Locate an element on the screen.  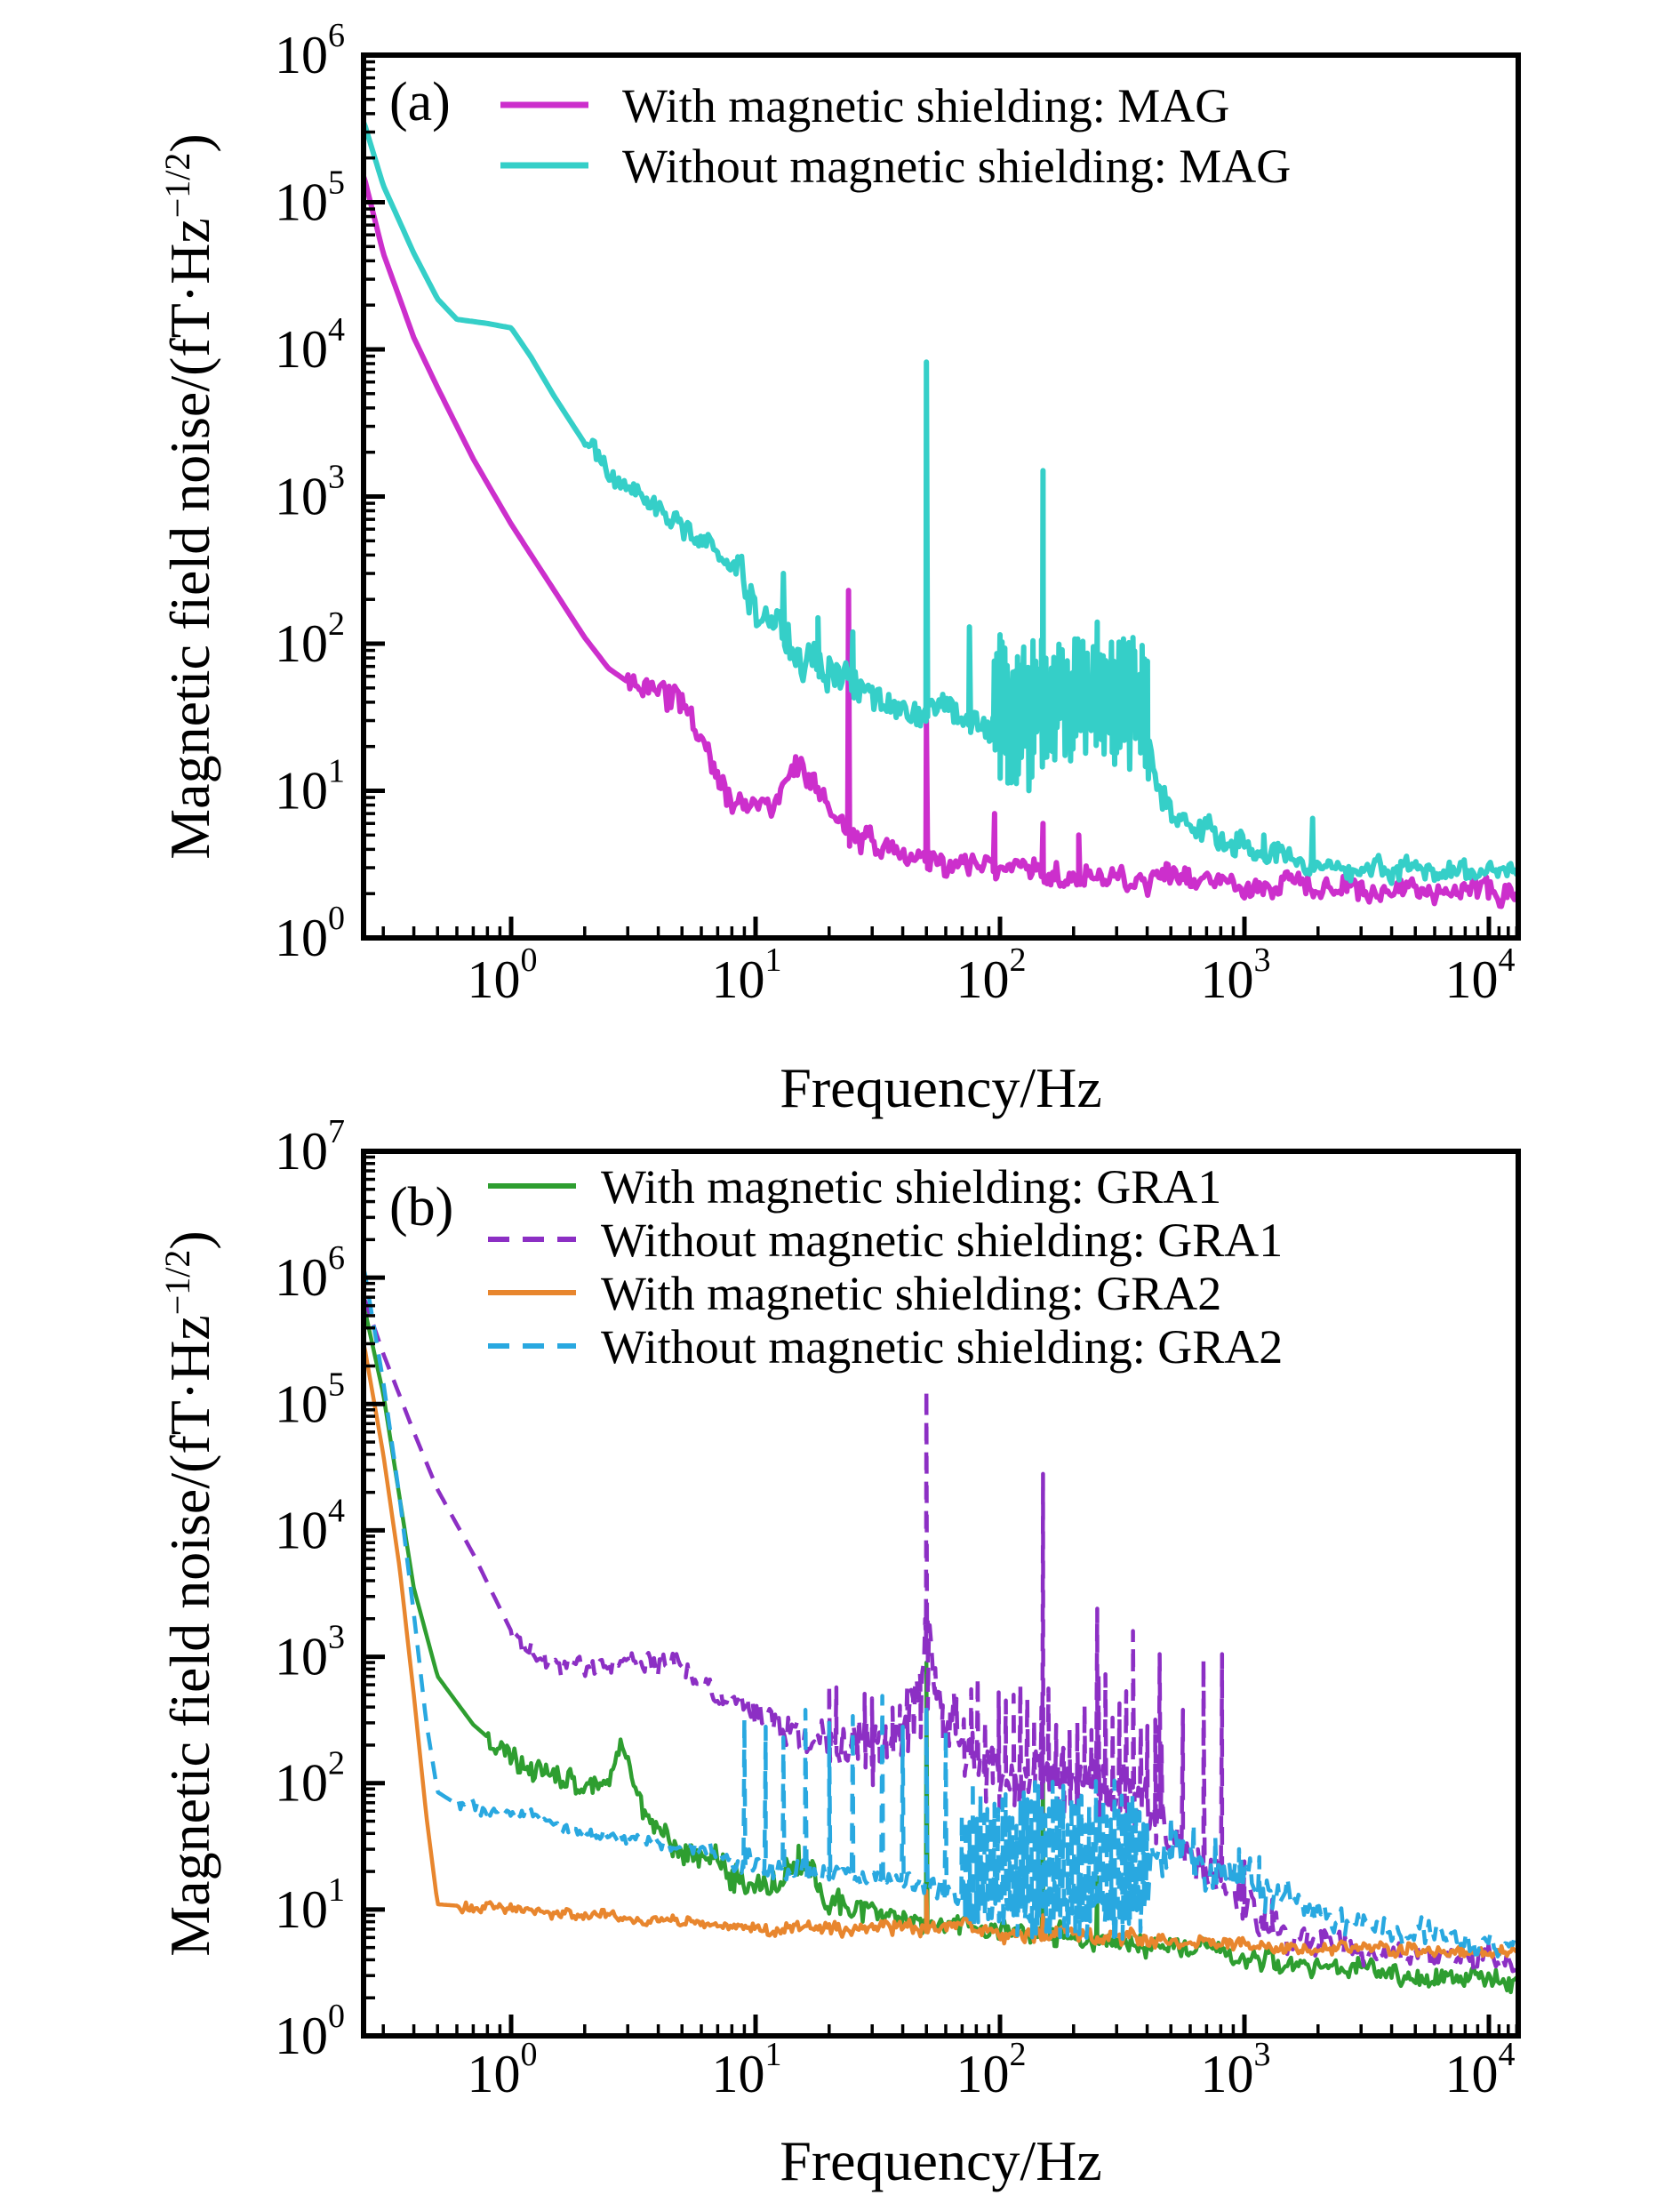
y-axis-title-b: Magnetic field noise/(fT·Hz−1/2) is located at coordinates (189, 1593).